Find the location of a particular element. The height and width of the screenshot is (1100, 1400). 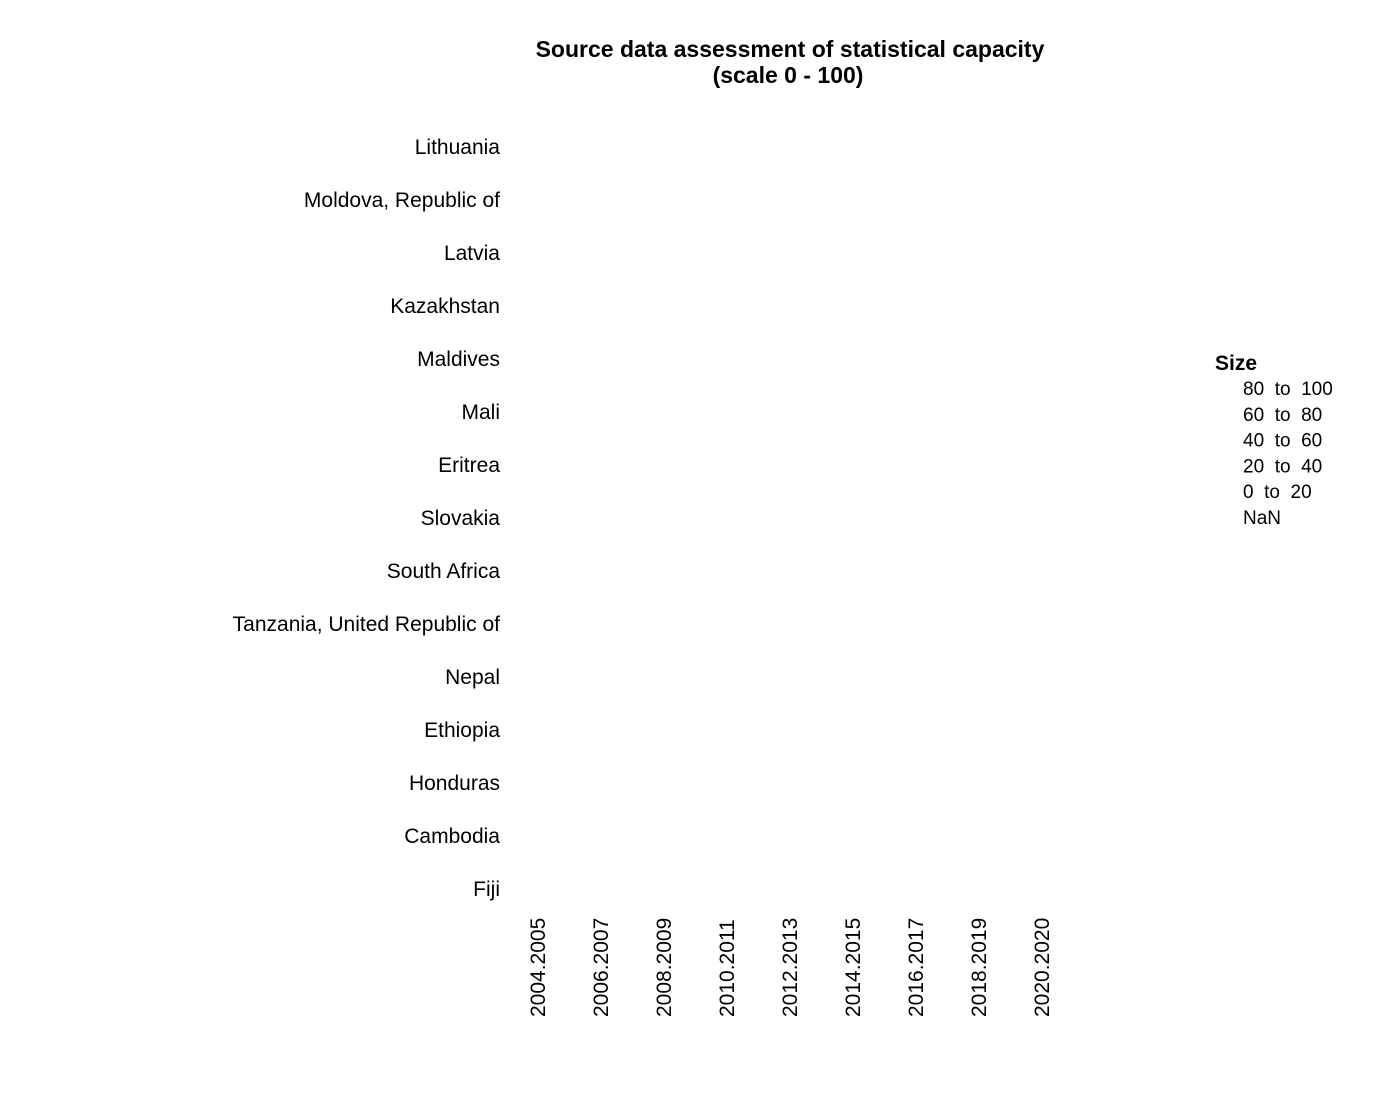

legend-entry: NaN is located at coordinates (1262, 518).